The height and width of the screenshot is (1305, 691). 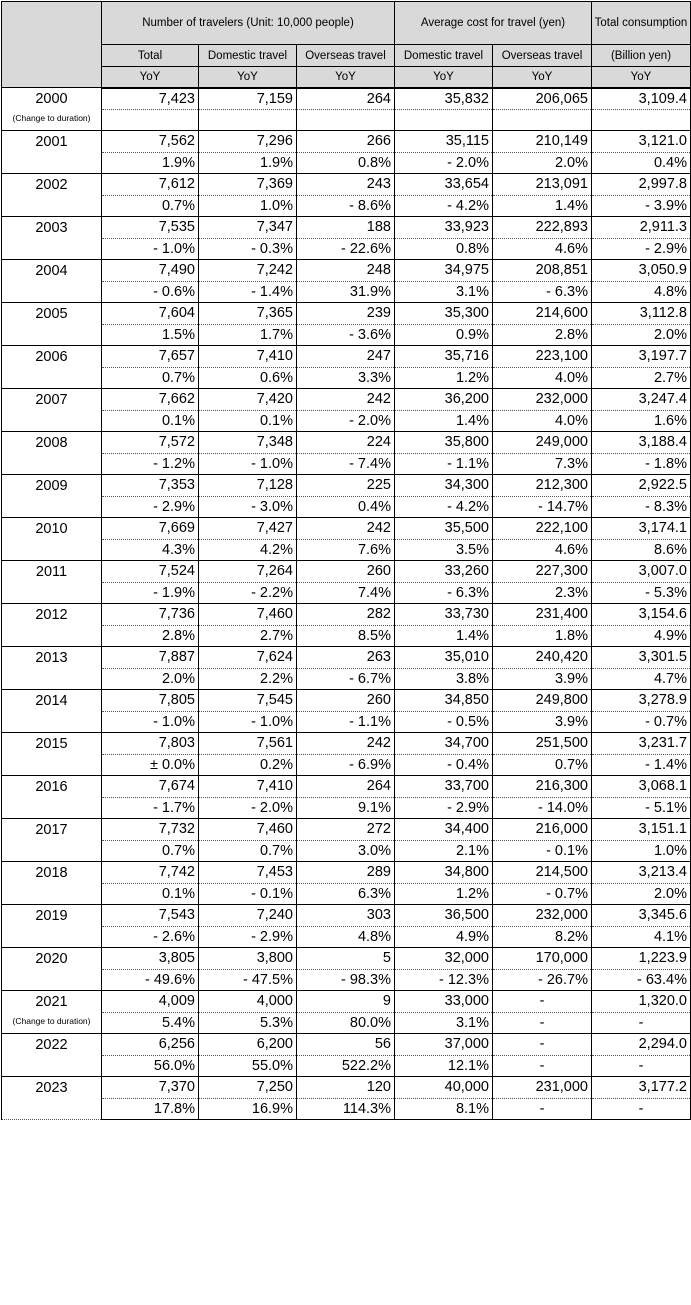 What do you see at coordinates (51, 367) in the screenshot?
I see `year-cell: 2006` at bounding box center [51, 367].